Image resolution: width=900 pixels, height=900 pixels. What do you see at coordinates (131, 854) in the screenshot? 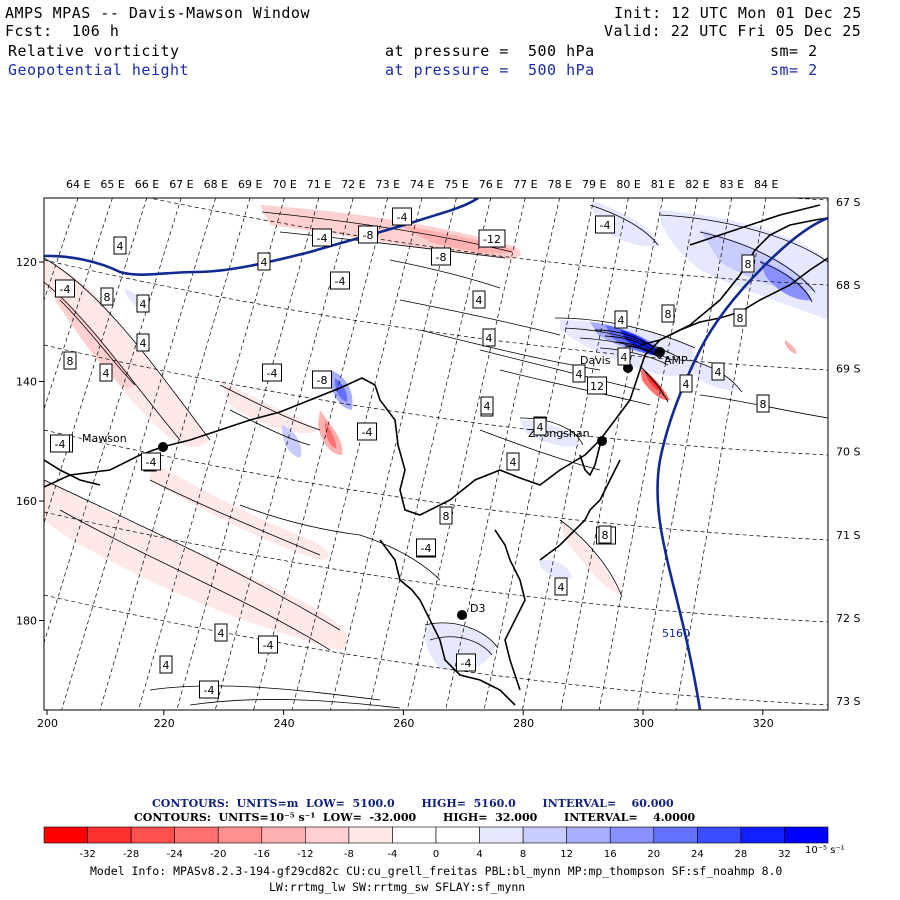
I see `colorbar-label: -28` at bounding box center [131, 854].